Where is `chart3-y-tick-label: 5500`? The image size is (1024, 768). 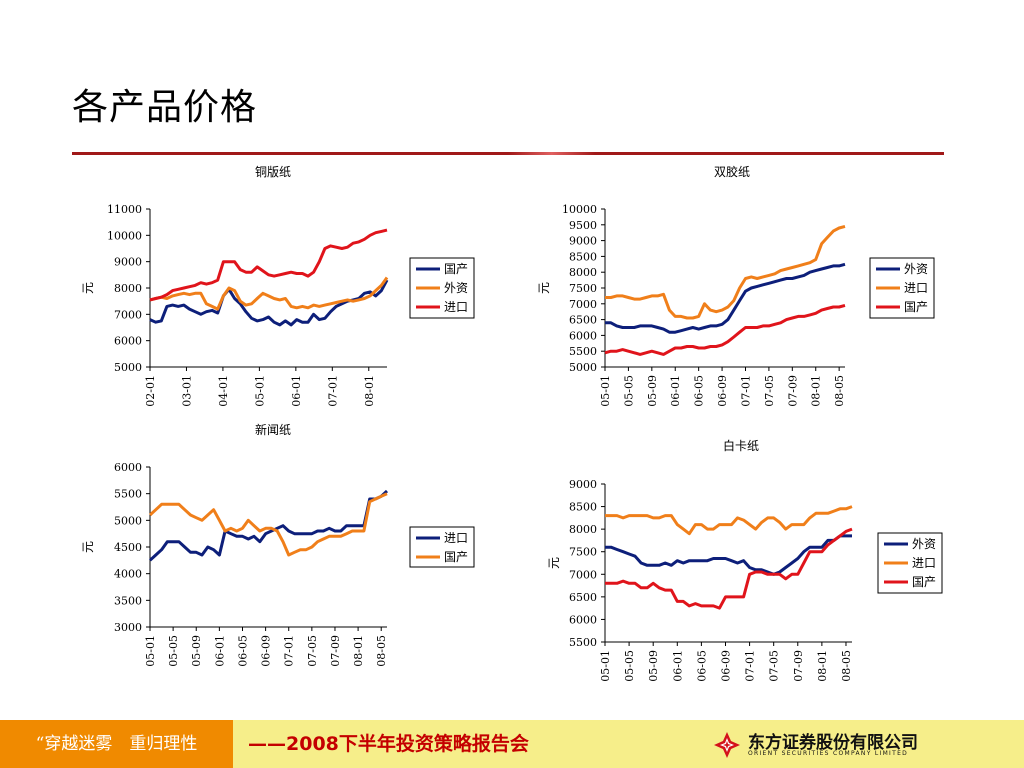
chart3-y-tick-label: 5500 is located at coordinates (128, 494).